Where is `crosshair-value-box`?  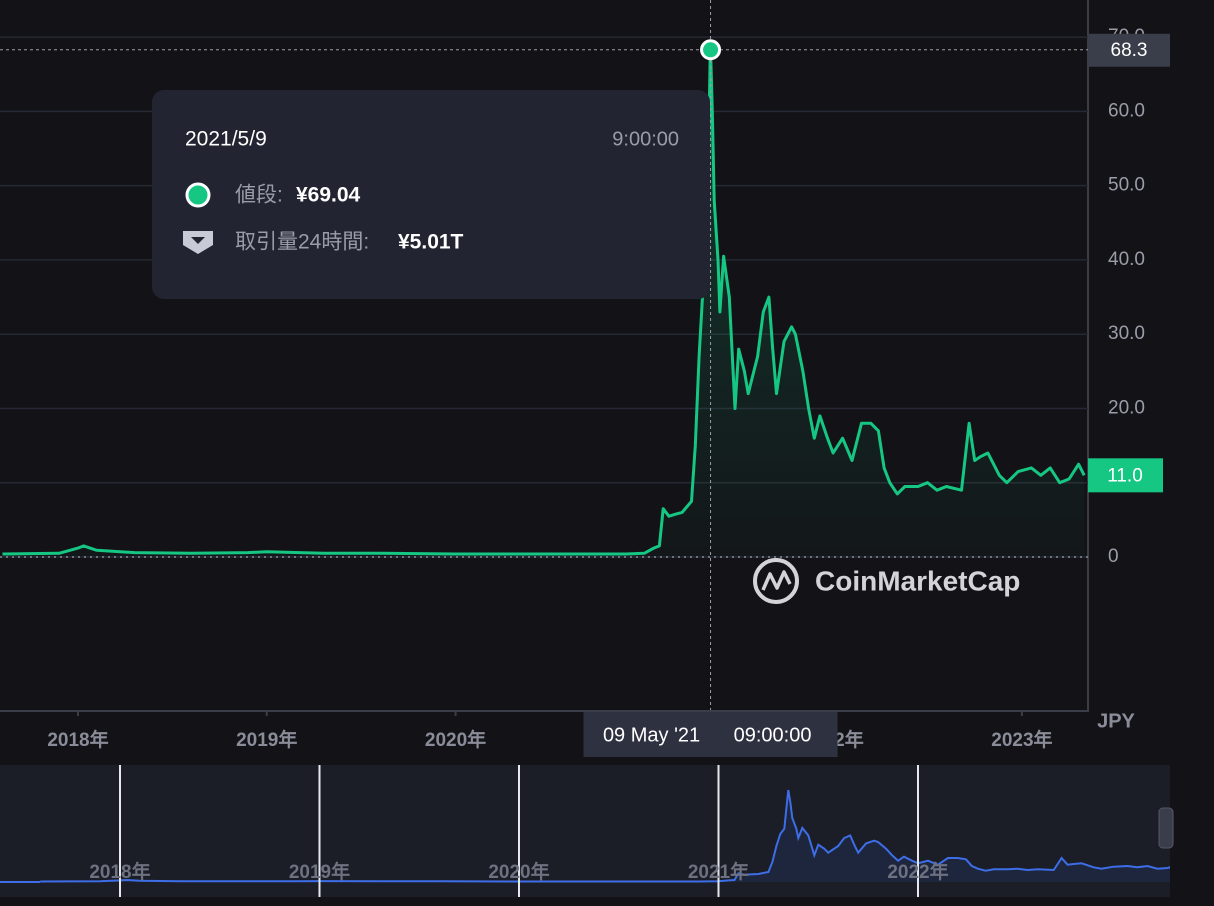
crosshair-value-box is located at coordinates (1129, 50).